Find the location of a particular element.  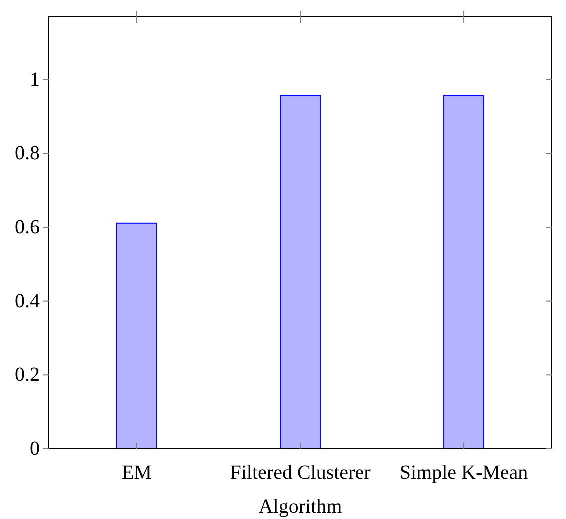

y-tick-label: 0.2 is located at coordinates (27, 375).